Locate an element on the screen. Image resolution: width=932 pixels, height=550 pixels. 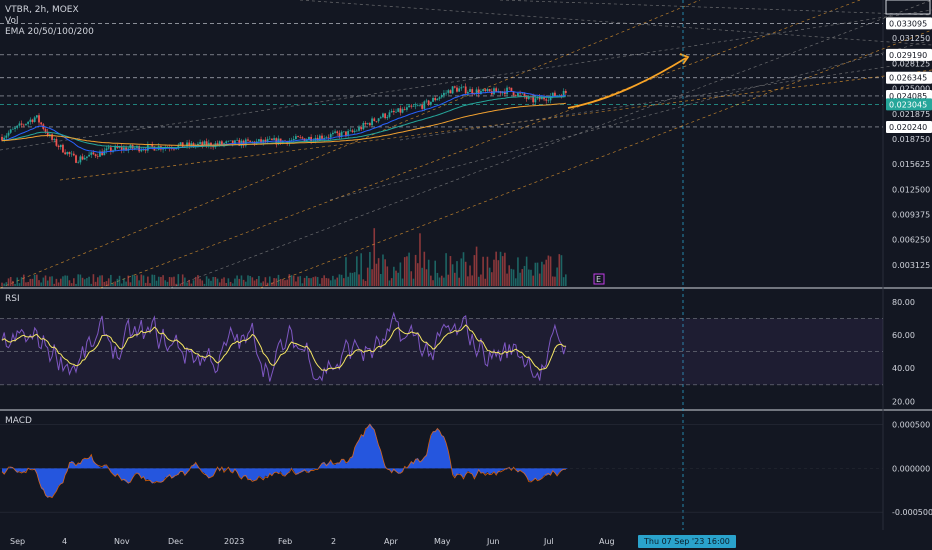
price-tag-label: 0.023045 is located at coordinates (908, 104).